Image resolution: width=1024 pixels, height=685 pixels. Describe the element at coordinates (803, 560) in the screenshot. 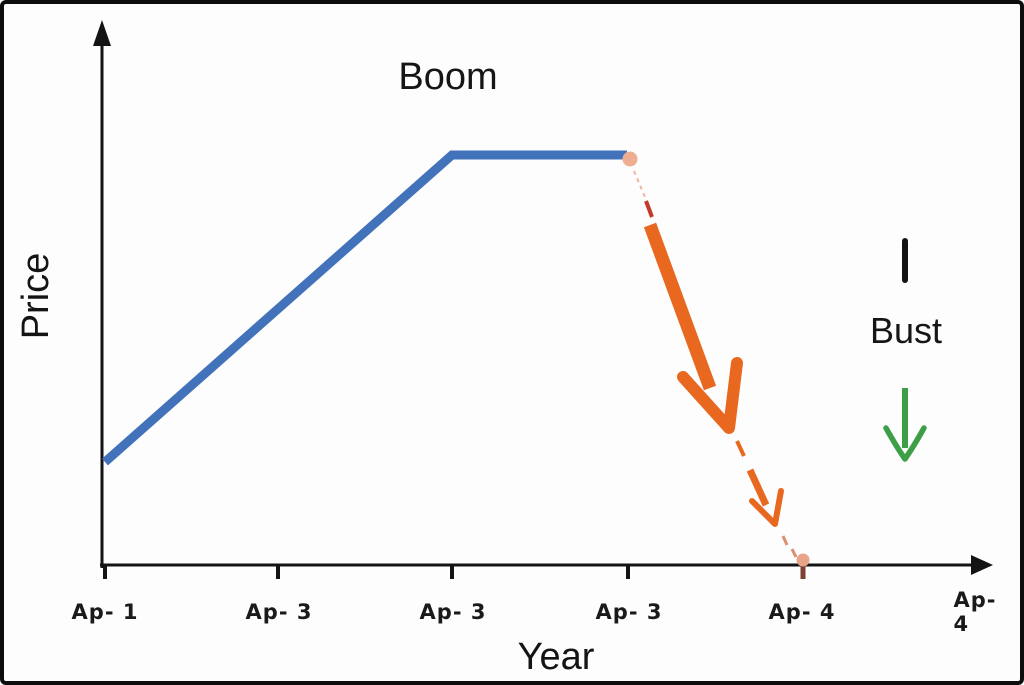

I see `crash-end-dot` at that location.